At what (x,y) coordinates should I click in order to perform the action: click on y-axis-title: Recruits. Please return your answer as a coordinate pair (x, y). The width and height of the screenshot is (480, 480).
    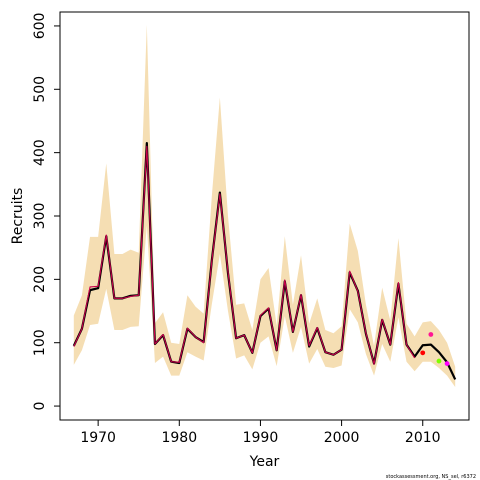
    Looking at the image, I should click on (18, 216).